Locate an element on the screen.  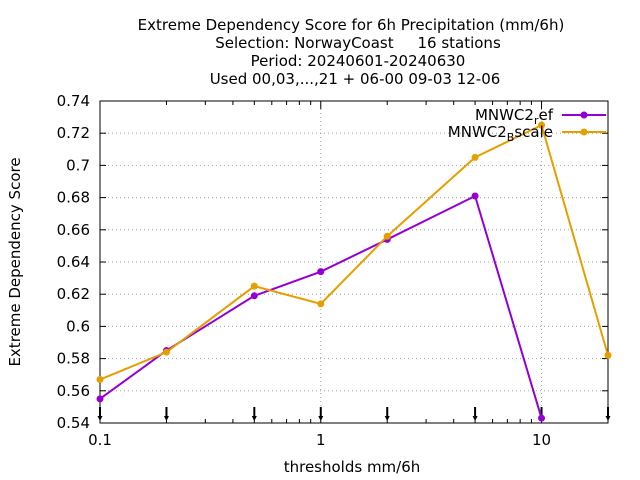
title-line-4: Used 00,03,...,21 + 06-00 09-03 12-06 is located at coordinates (355, 79).